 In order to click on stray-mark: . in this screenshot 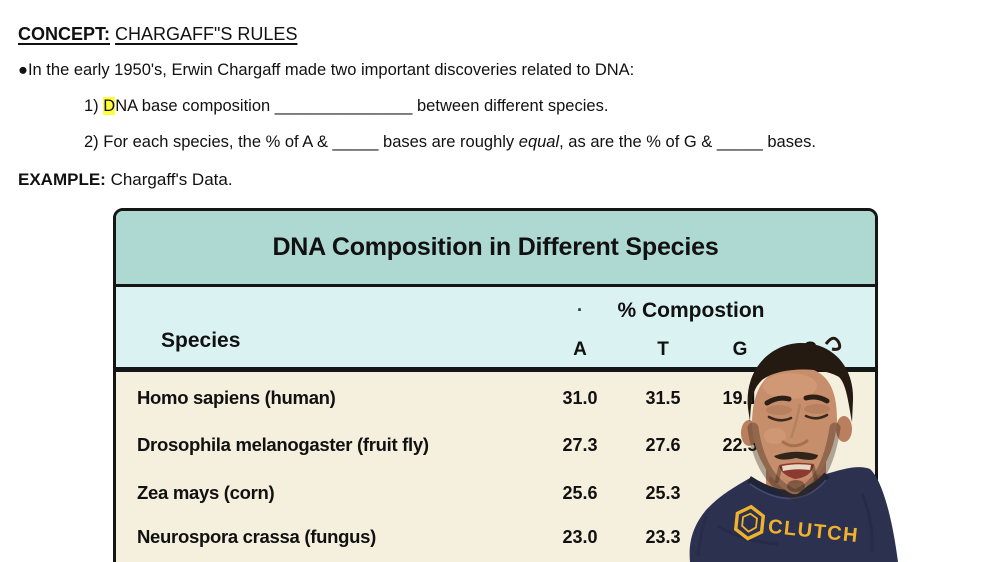, I will do `click(580, 305)`.